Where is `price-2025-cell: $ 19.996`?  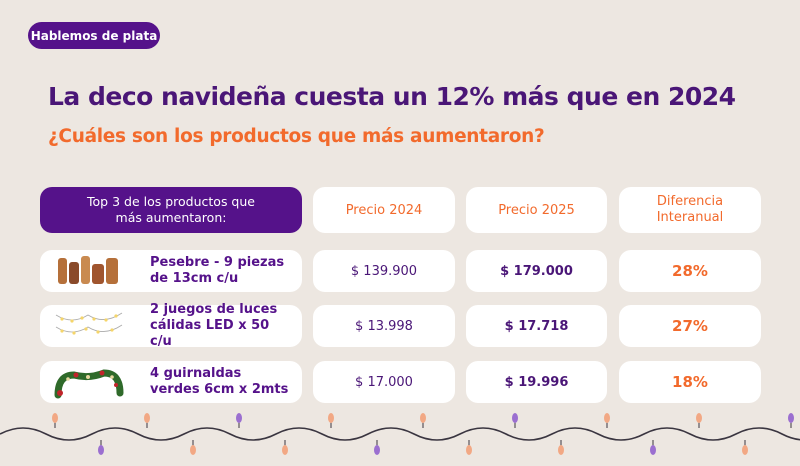
price-2025-cell: $ 19.996 is located at coordinates (536, 382).